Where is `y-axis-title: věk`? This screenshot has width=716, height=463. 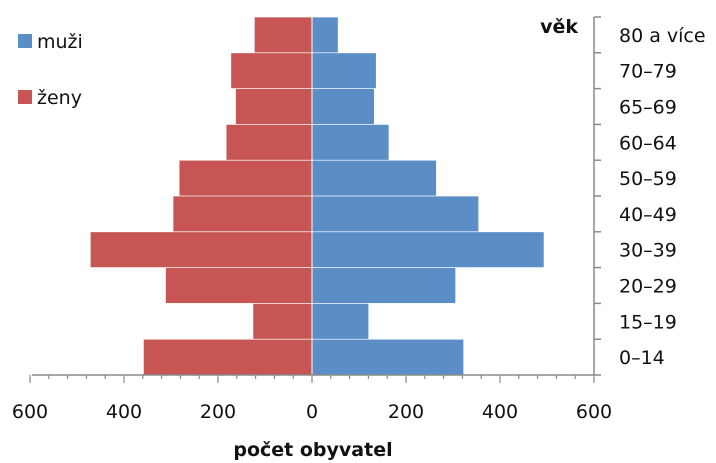
y-axis-title: věk is located at coordinates (559, 27).